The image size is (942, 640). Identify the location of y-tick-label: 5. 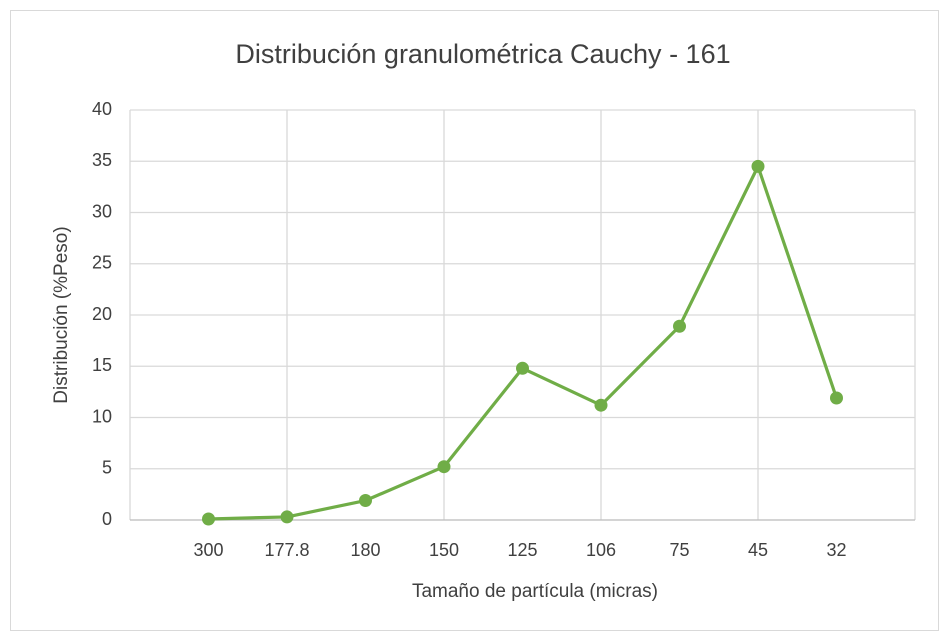
(107, 468).